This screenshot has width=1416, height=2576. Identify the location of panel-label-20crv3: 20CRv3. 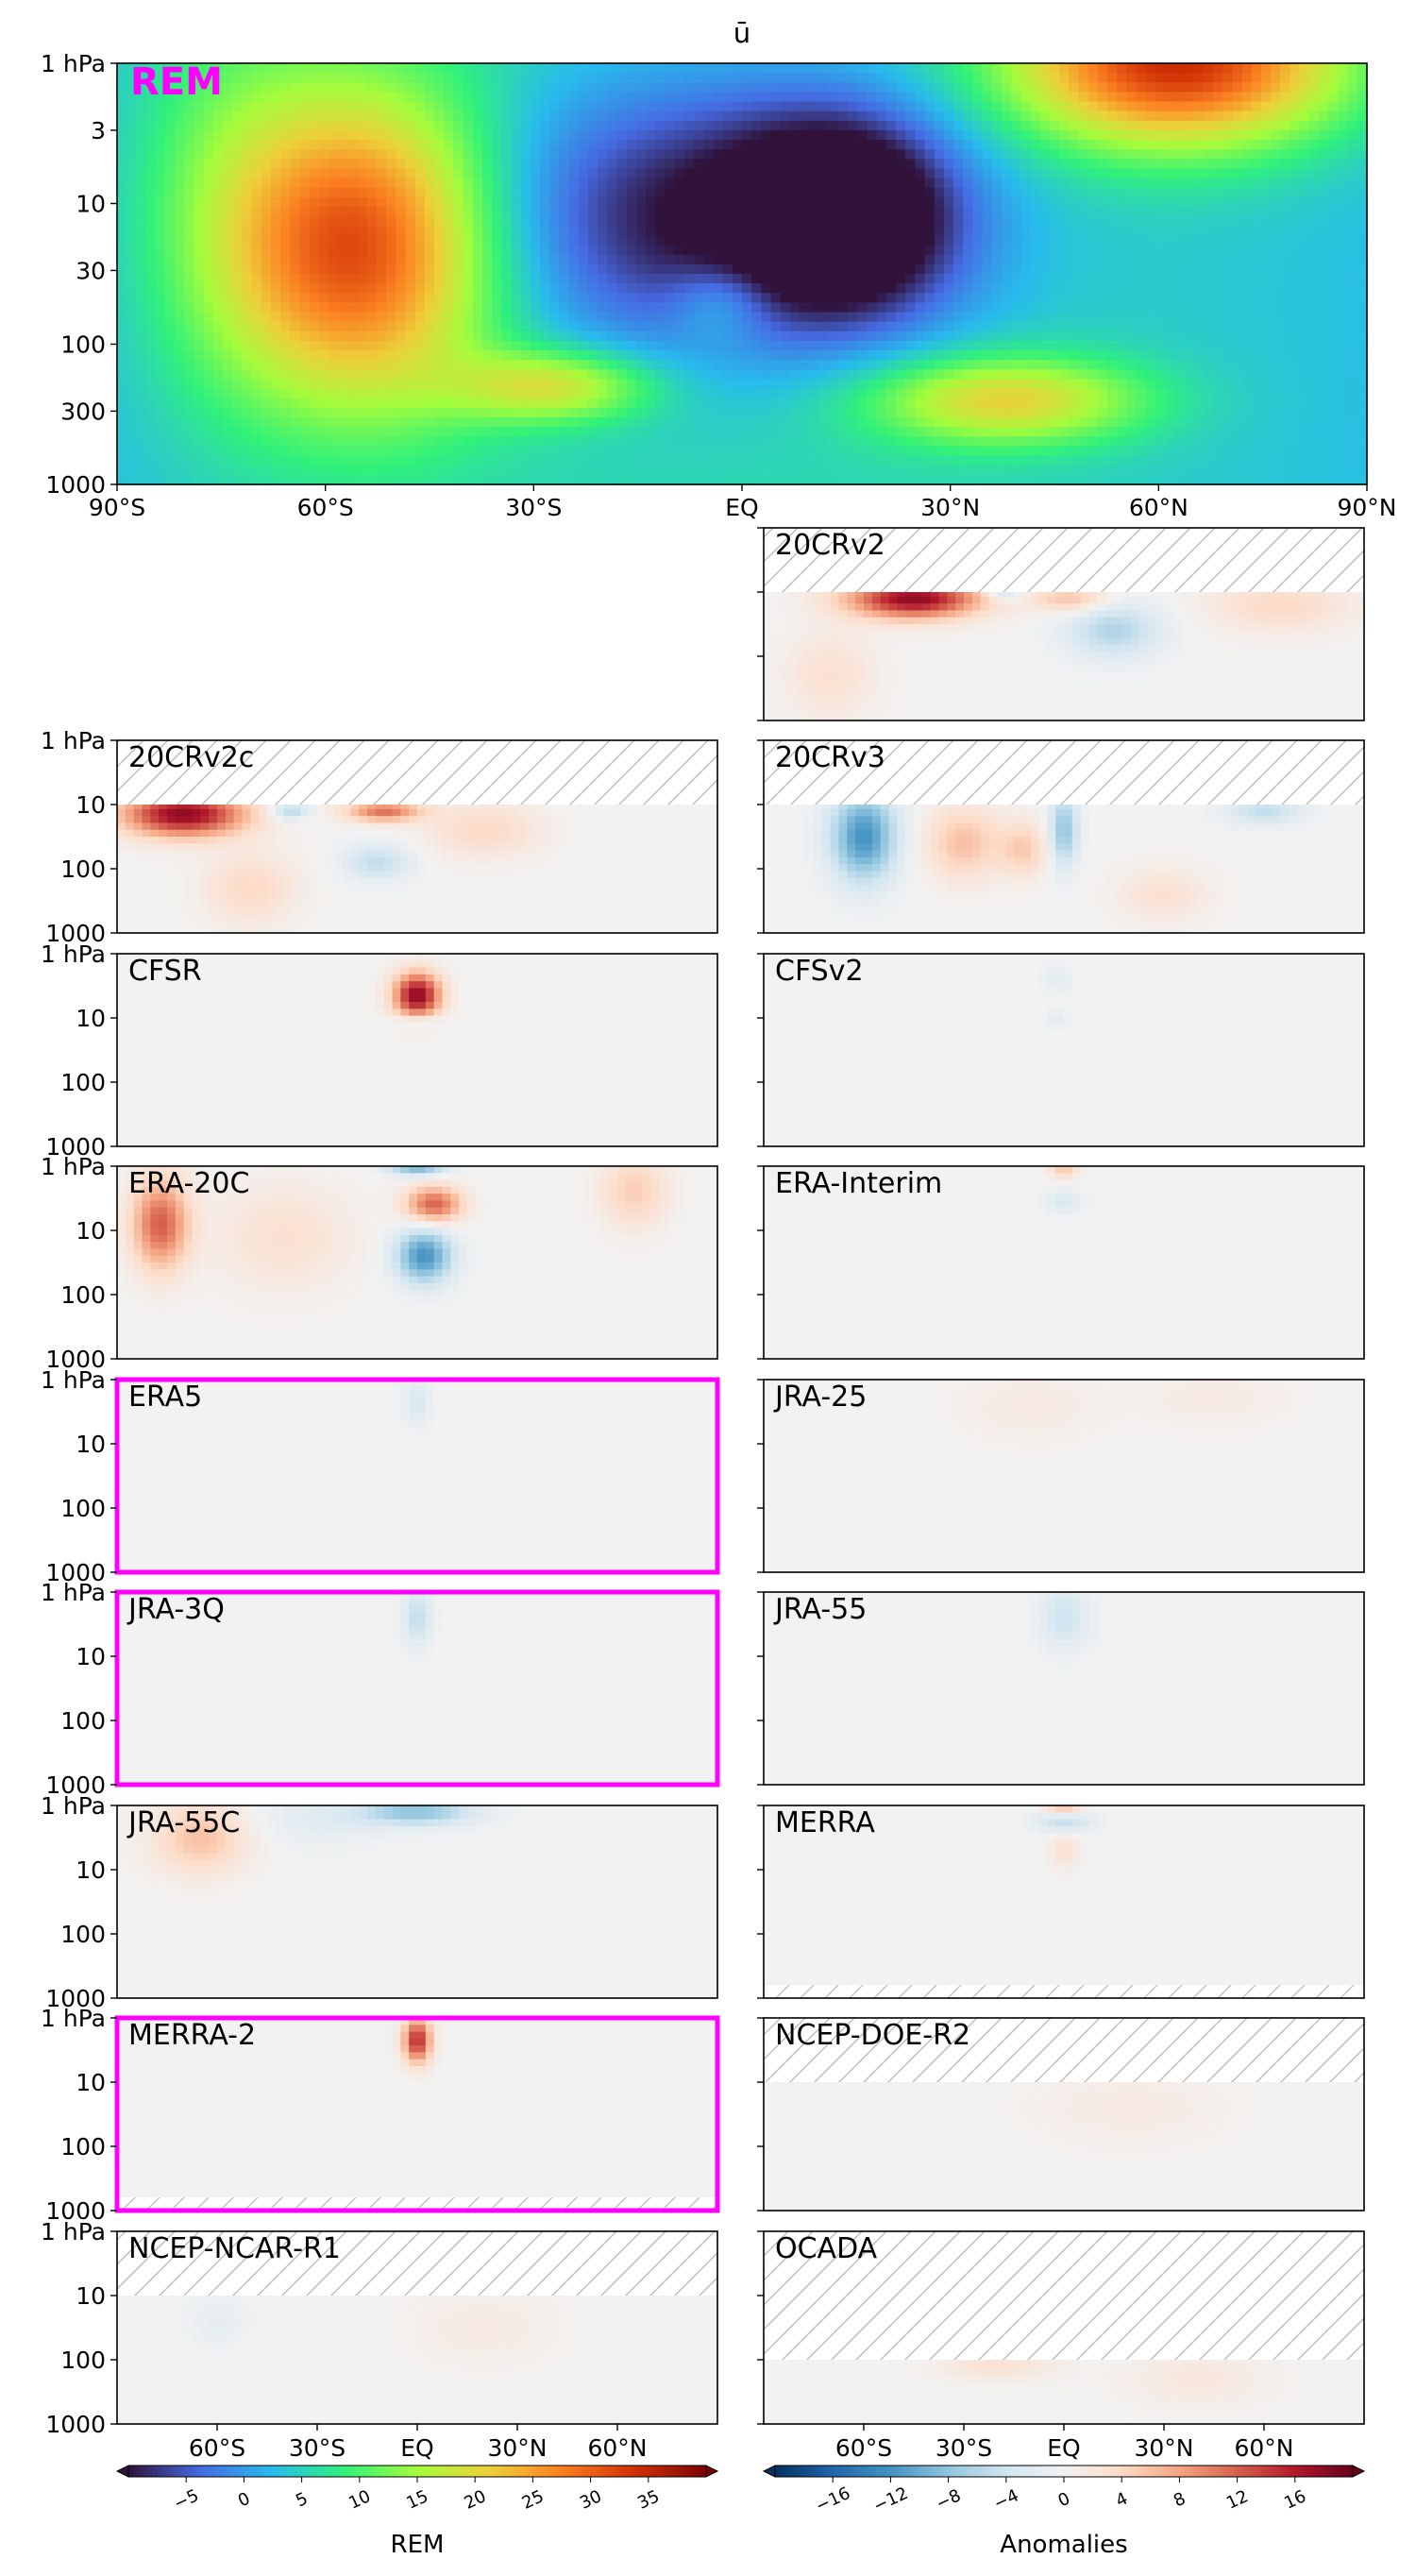
(830, 757).